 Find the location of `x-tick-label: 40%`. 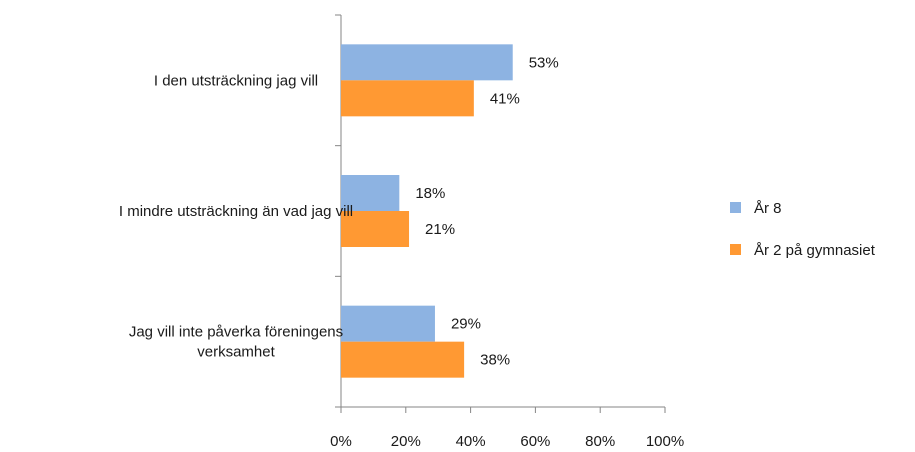

x-tick-label: 40% is located at coordinates (471, 441).